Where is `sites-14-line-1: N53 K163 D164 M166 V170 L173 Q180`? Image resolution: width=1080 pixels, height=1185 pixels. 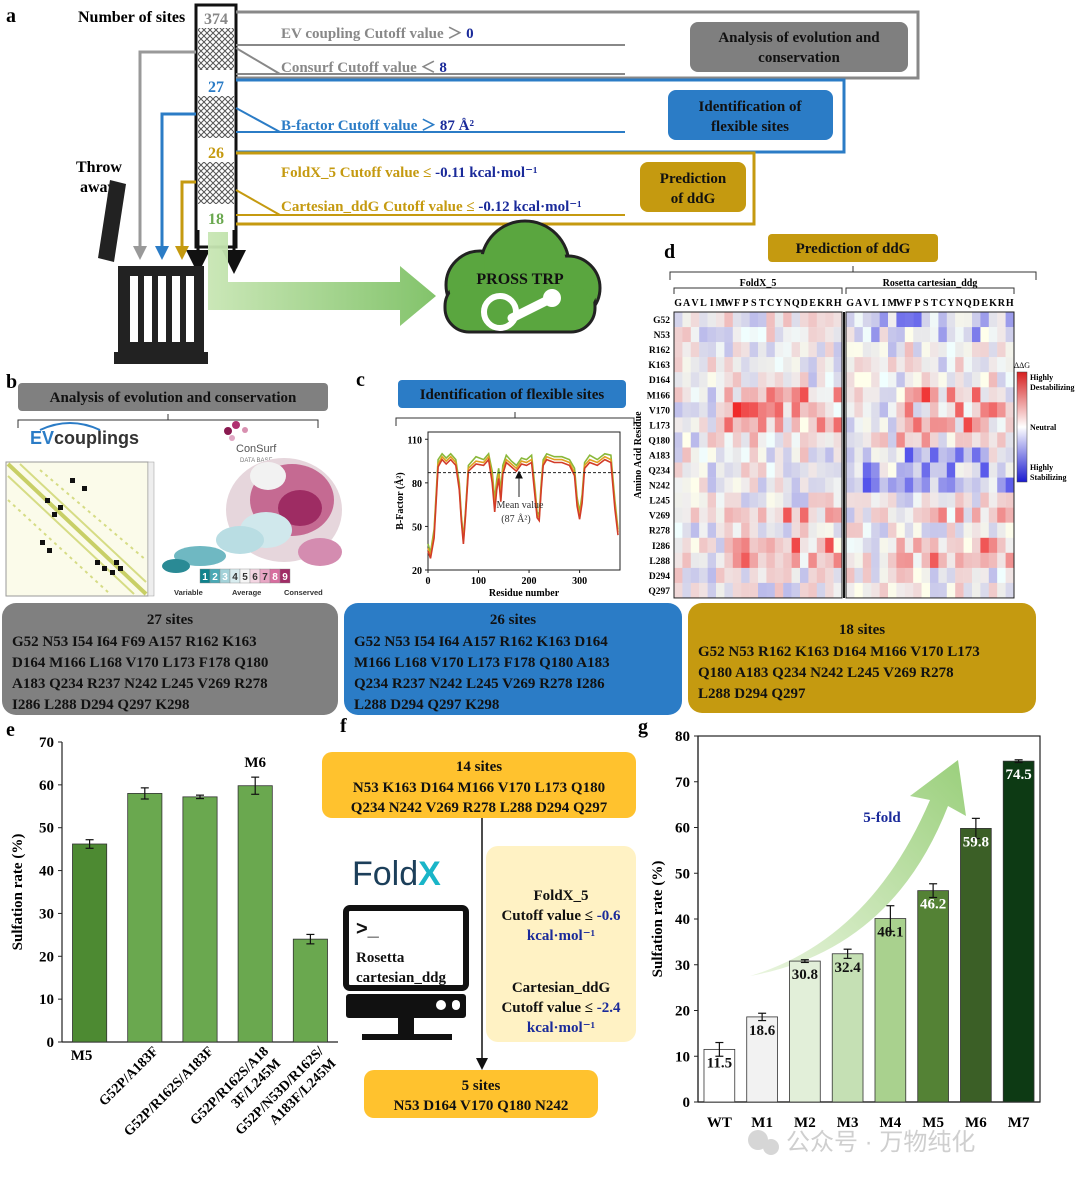 sites-14-line-1: N53 K163 D164 M166 V170 L173 Q180 is located at coordinates (479, 788).